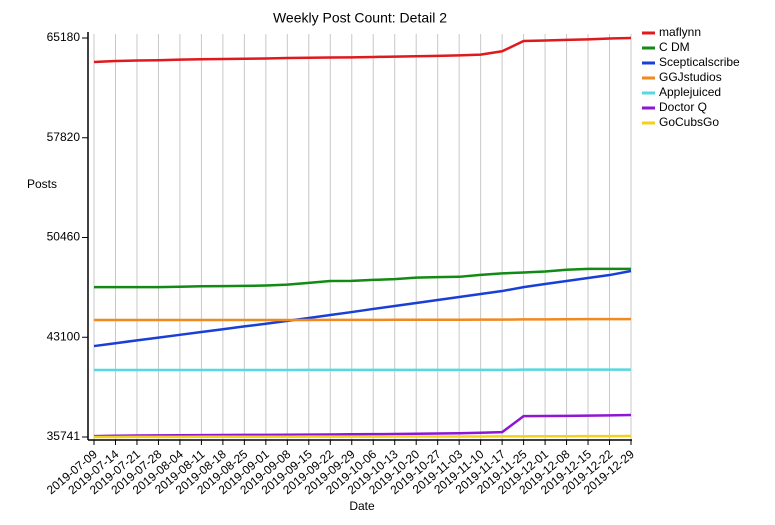  What do you see at coordinates (64, 37) in the screenshot?
I see `y-tick-label: 65180` at bounding box center [64, 37].